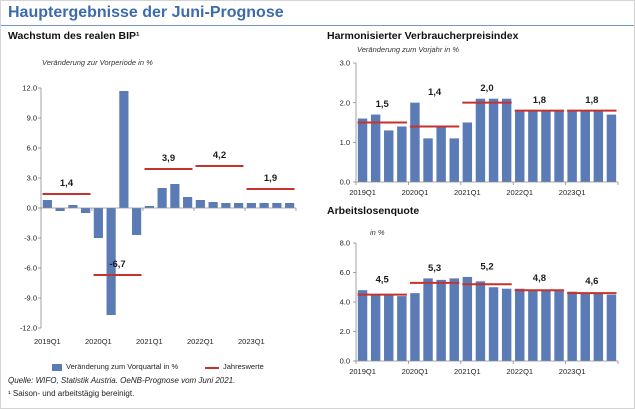  I want to click on gdp-y-tick-label: -9.0, so click(30, 298).